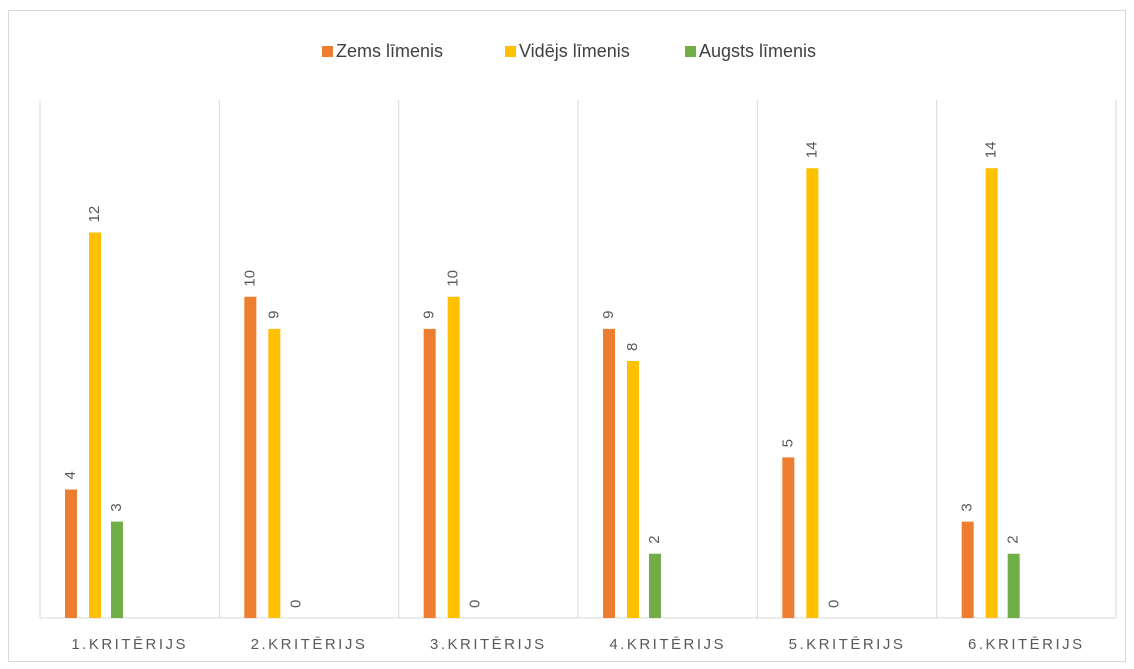 This screenshot has height=669, width=1134. I want to click on x-tick-label: 3.KRITĒRIJS, so click(488, 644).